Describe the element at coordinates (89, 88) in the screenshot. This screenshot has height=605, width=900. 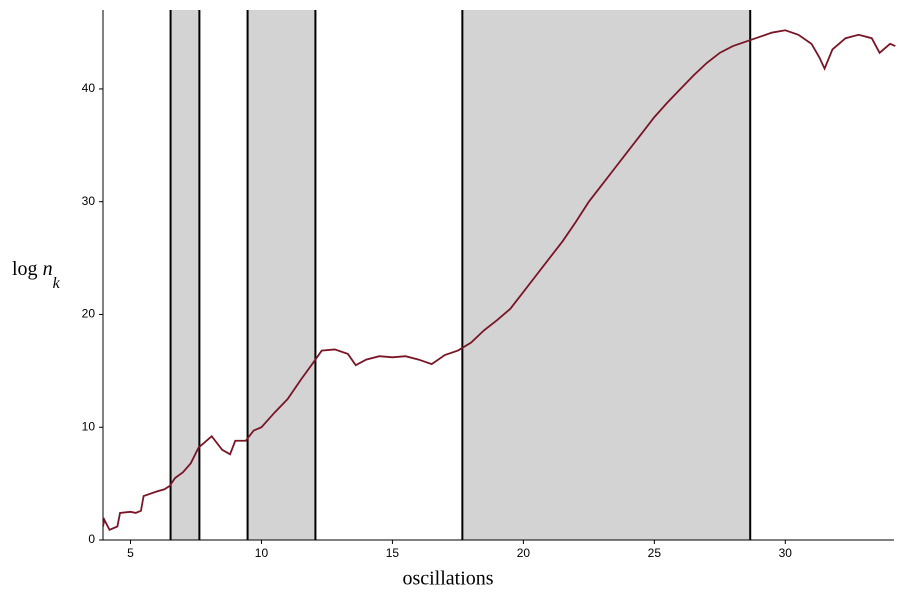
I see `y-tick-label: 40` at that location.